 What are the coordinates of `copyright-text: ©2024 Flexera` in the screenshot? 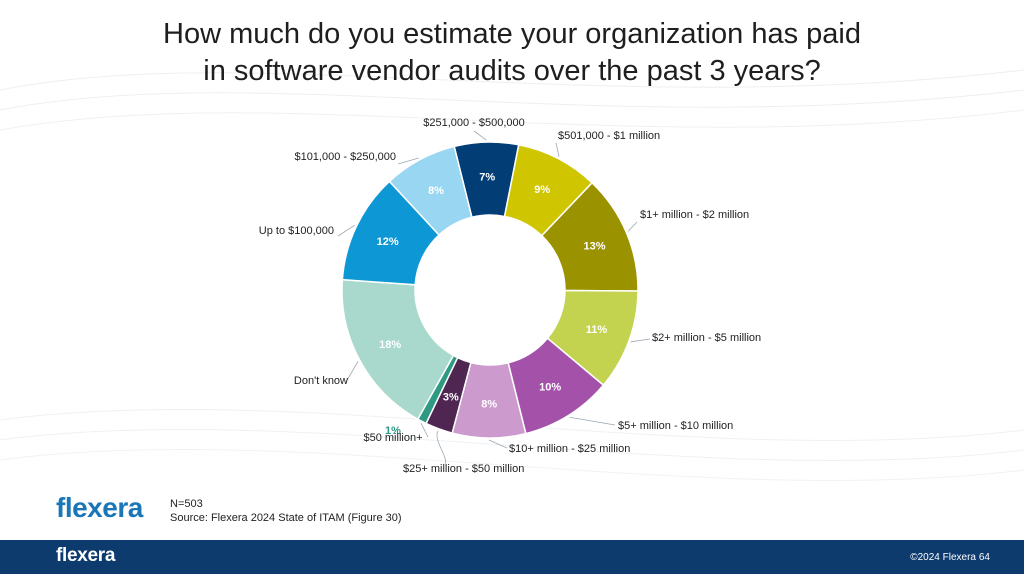 It's located at (943, 557).